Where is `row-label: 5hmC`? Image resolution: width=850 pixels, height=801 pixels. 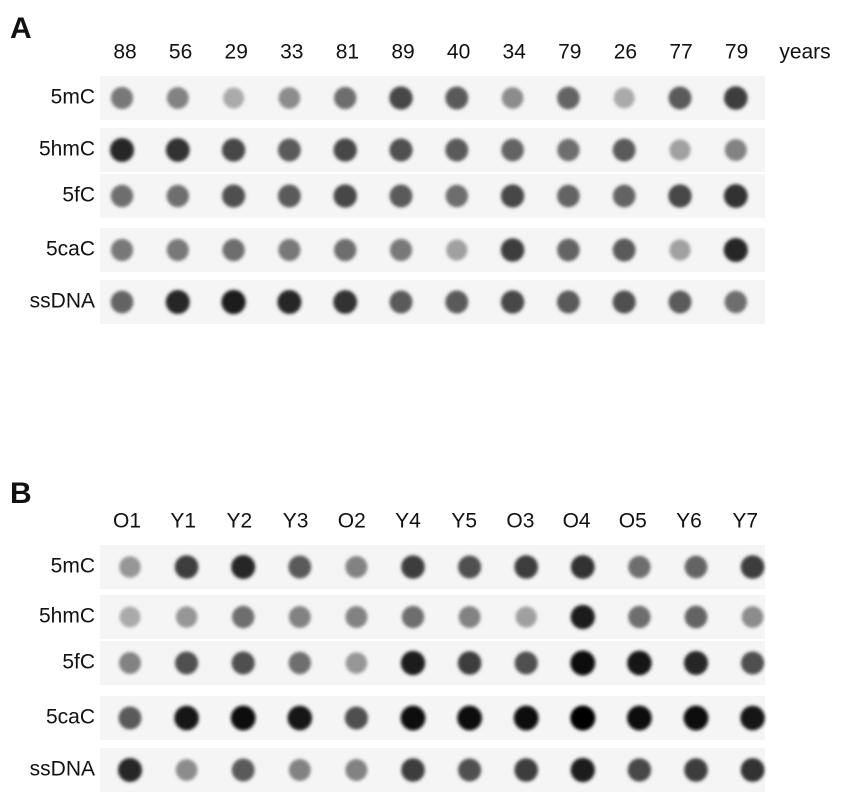
row-label: 5hmC is located at coordinates (67, 616).